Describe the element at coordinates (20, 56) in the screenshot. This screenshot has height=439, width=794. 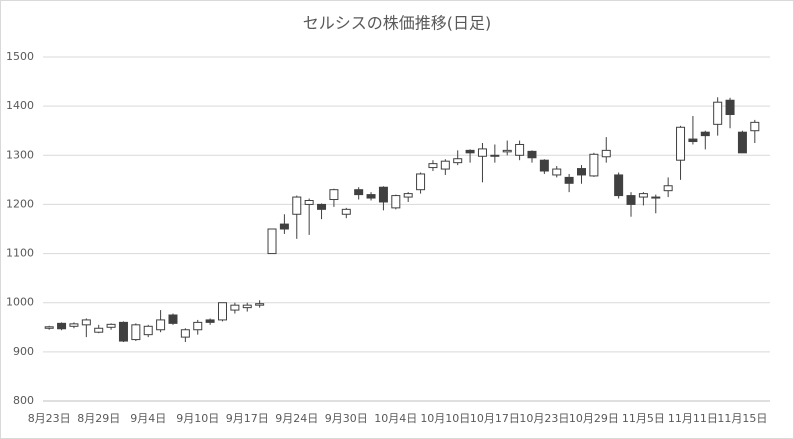
I see `y-tick-label: 1500` at that location.